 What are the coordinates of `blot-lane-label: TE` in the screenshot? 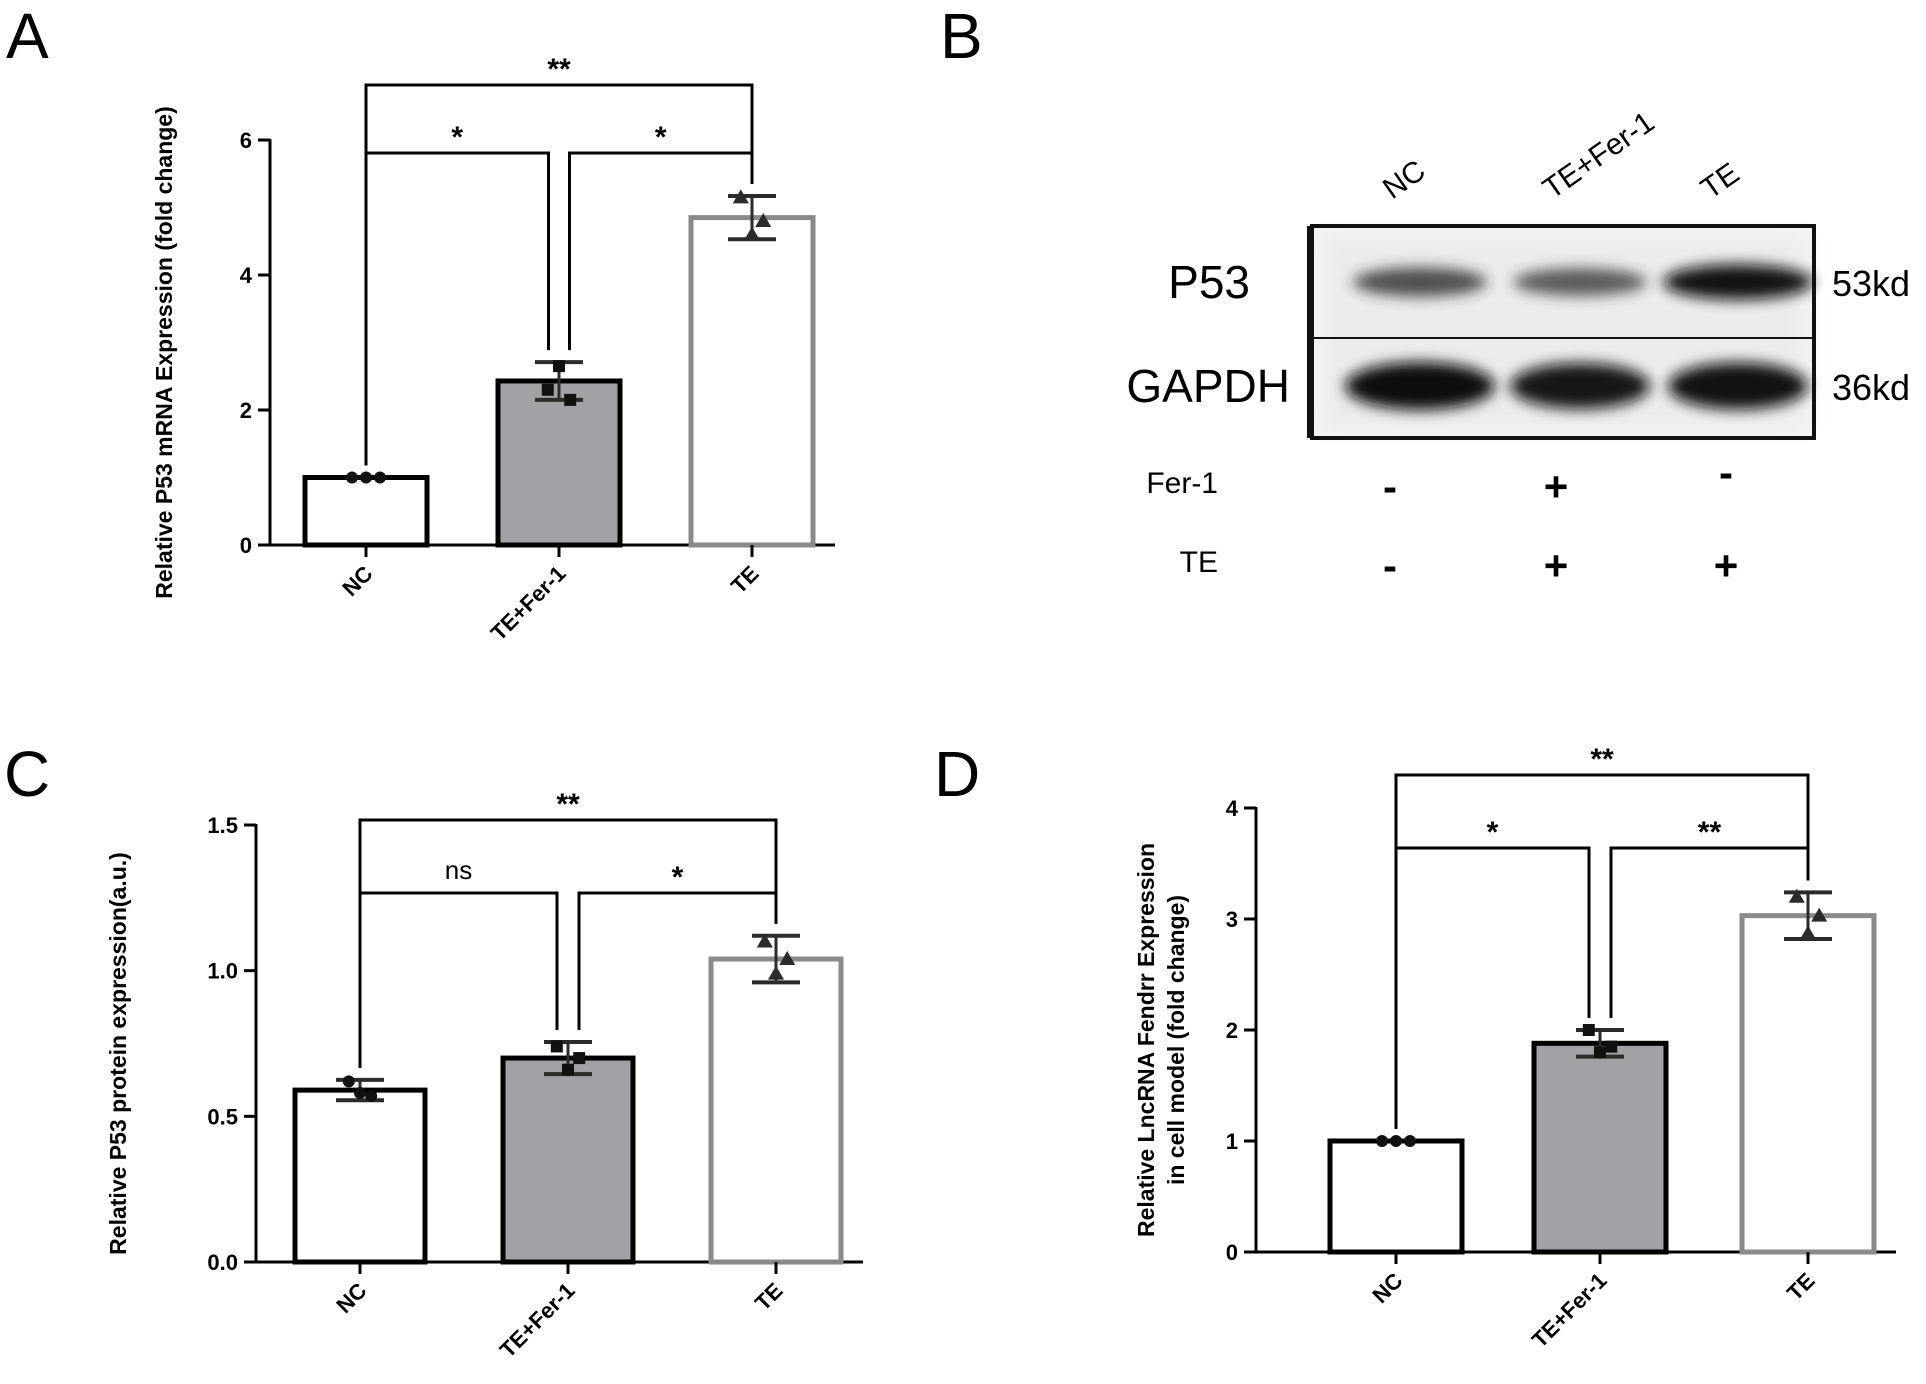 It's located at (1720, 181).